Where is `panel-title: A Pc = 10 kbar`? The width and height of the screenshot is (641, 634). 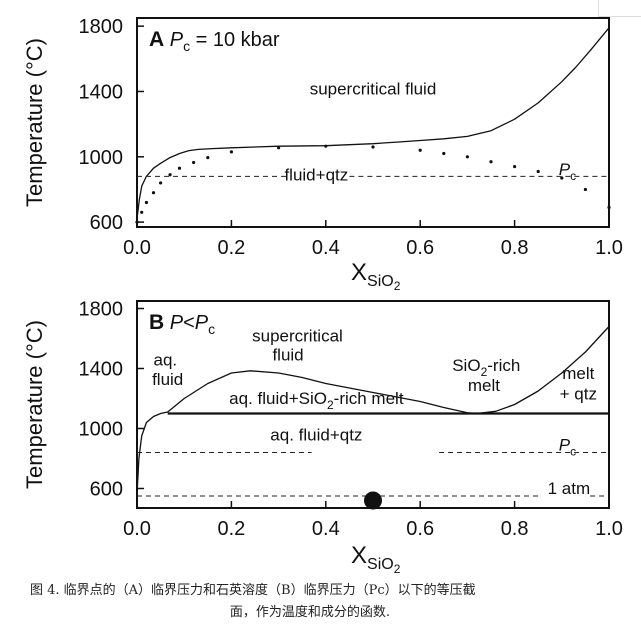
panel-title: A Pc = 10 kbar is located at coordinates (214, 41).